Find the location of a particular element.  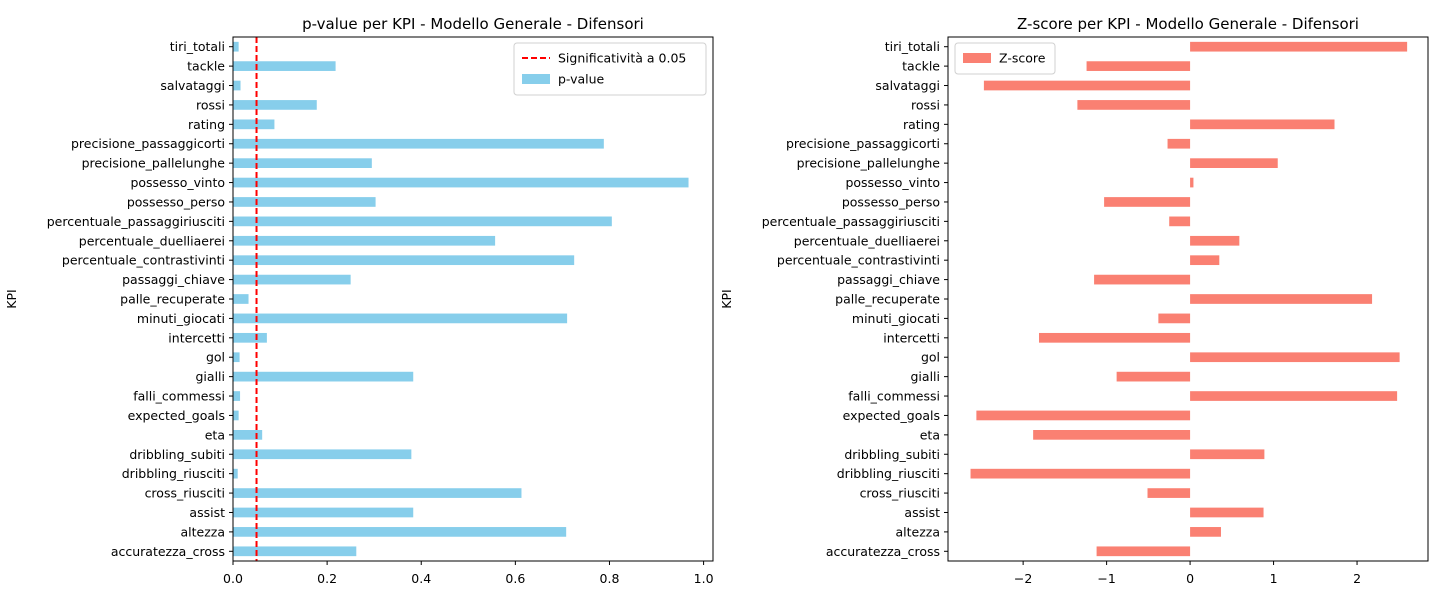

legend: Significatività a 0.05 p-value is located at coordinates (610, 69).